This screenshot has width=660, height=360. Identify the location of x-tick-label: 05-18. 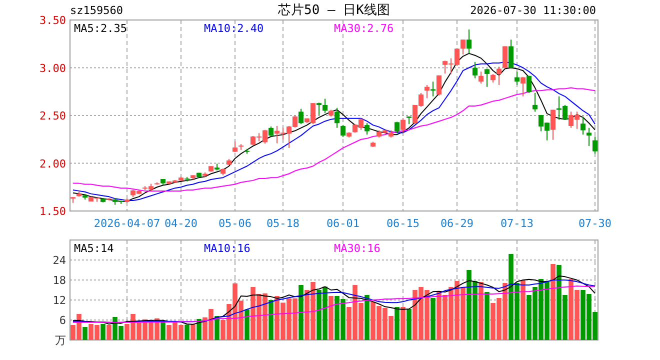
(283, 223).